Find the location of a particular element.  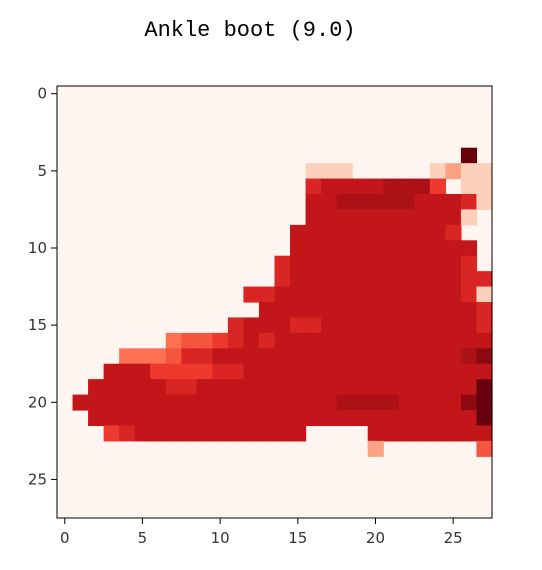

x-tick-label: 10 is located at coordinates (220, 538).